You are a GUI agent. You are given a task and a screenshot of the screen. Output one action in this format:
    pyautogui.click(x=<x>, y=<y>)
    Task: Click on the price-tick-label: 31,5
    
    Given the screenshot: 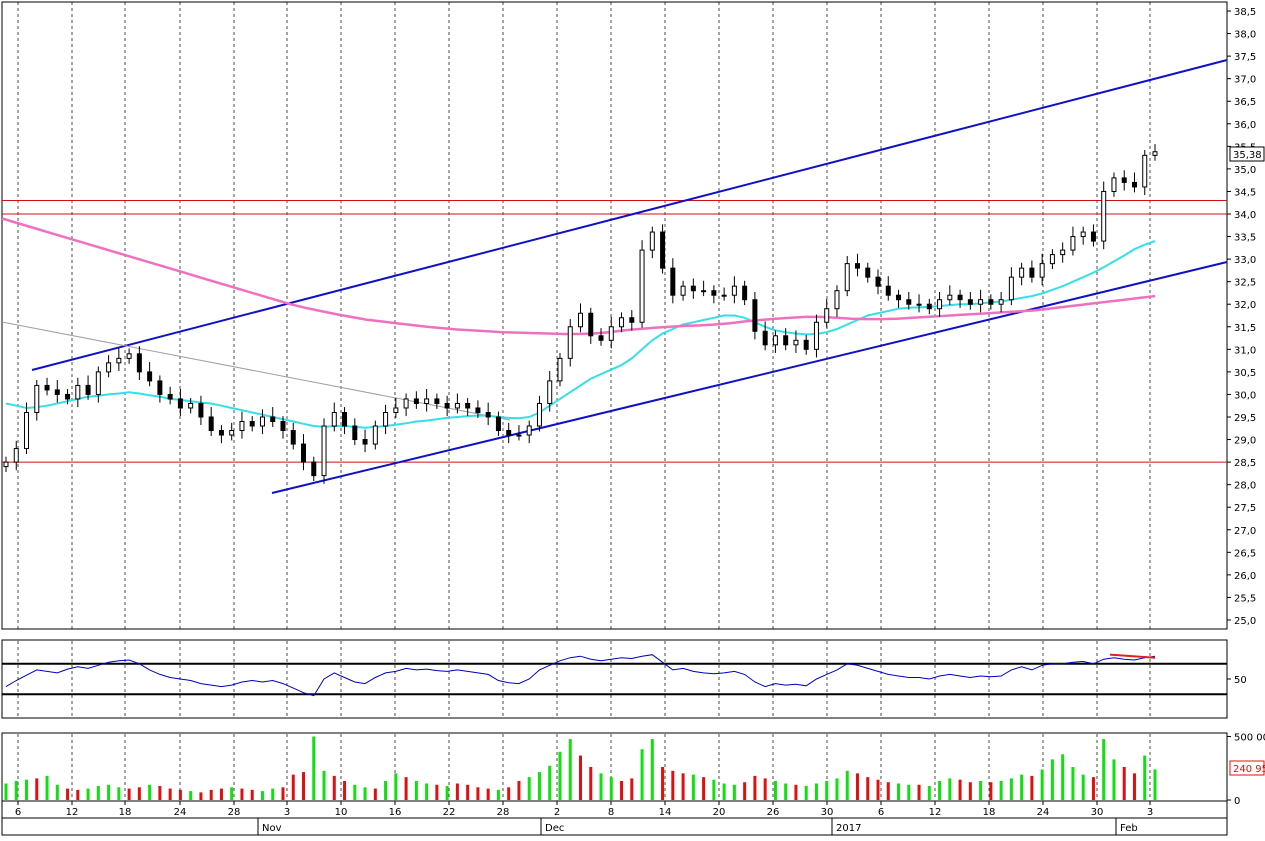 What is the action you would take?
    pyautogui.click(x=1245, y=328)
    